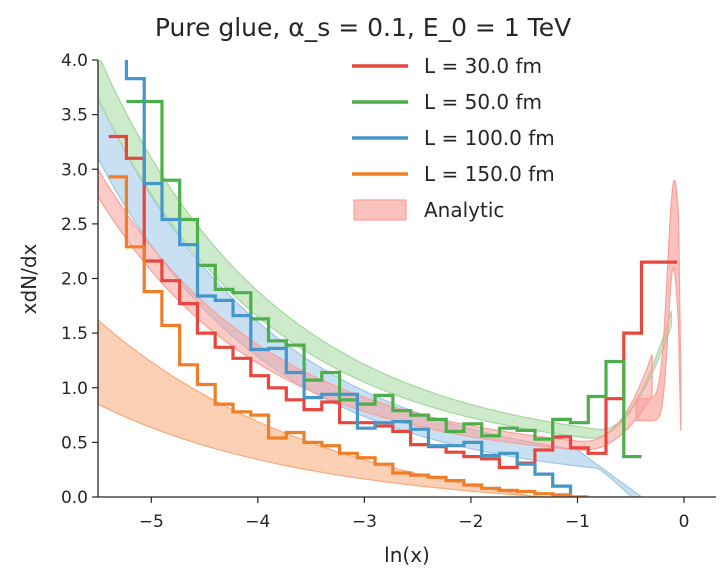 The width and height of the screenshot is (726, 581). Describe the element at coordinates (414, 514) in the screenshot. I see `x-ticks: −5 −4 −3 −2 −1 0` at that location.